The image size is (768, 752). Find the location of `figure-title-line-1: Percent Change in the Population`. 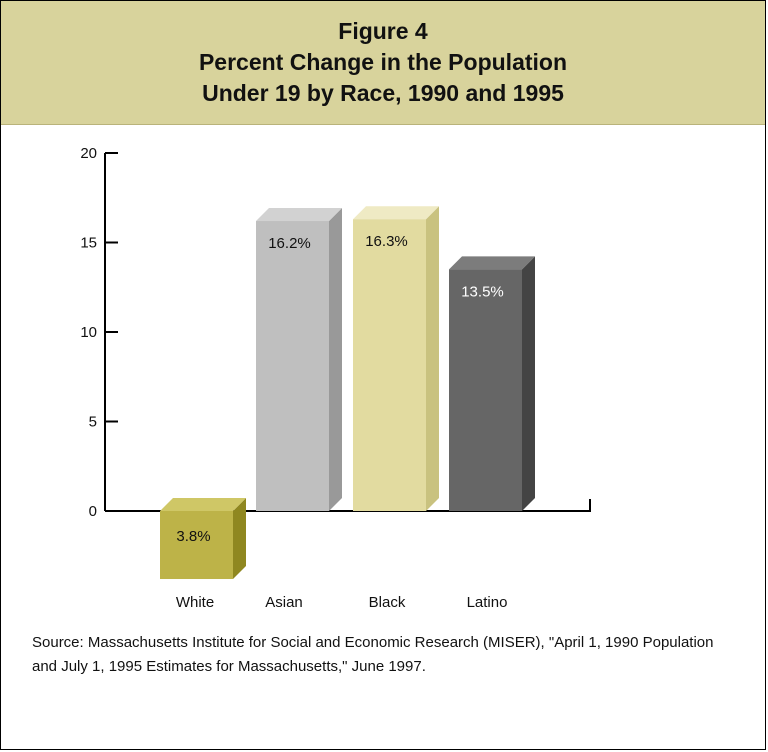

figure-title-line-1: Percent Change in the Population is located at coordinates (383, 62).